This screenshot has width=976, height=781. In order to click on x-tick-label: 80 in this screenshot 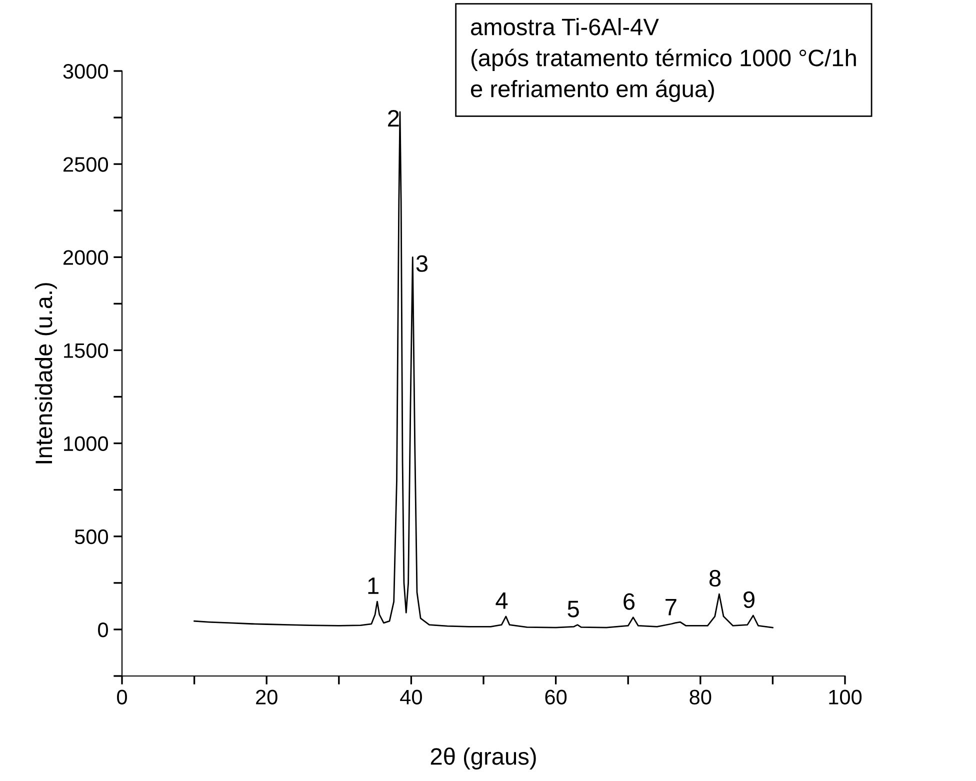, I will do `click(701, 697)`.